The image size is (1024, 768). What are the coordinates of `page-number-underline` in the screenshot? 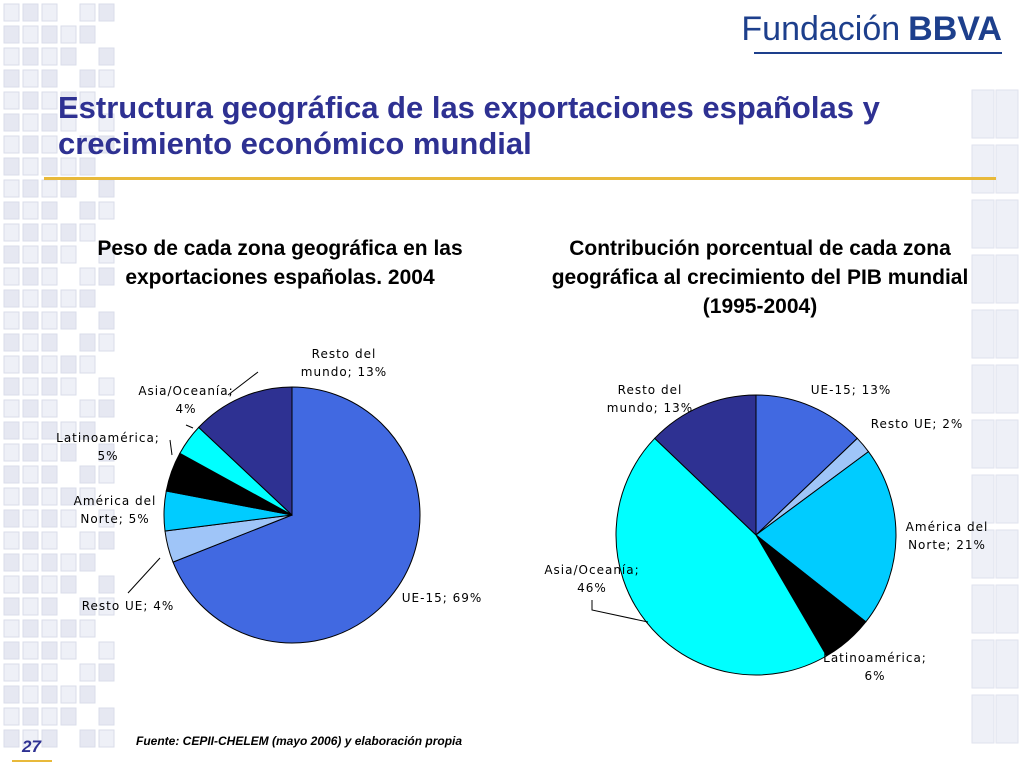 It's located at (32, 761).